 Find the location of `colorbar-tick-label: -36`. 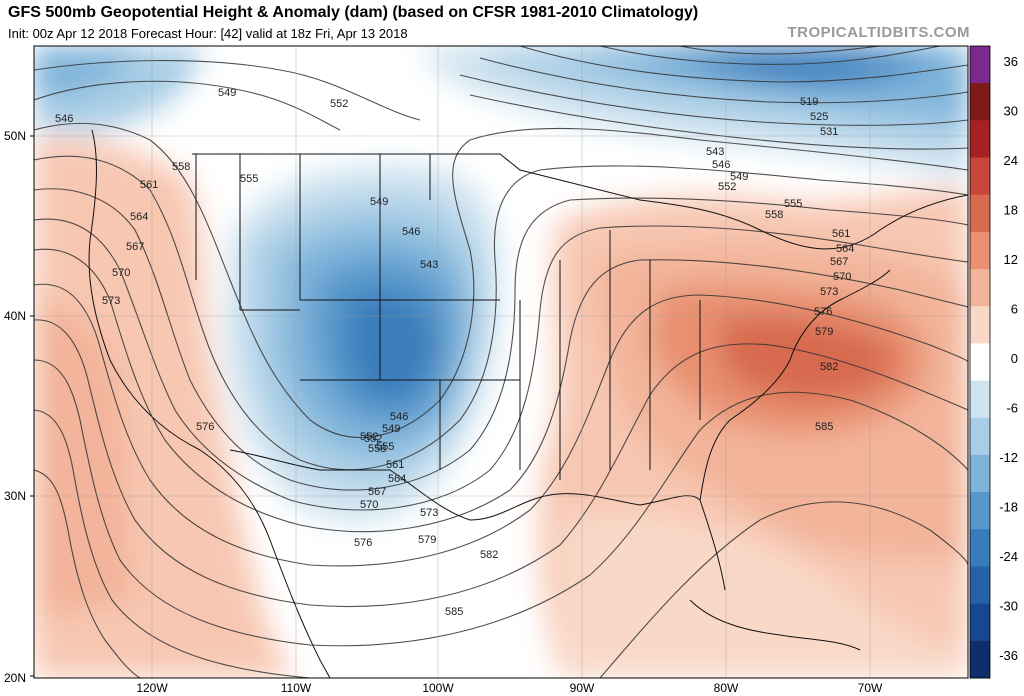

colorbar-tick-label: -36 is located at coordinates (1008, 655).